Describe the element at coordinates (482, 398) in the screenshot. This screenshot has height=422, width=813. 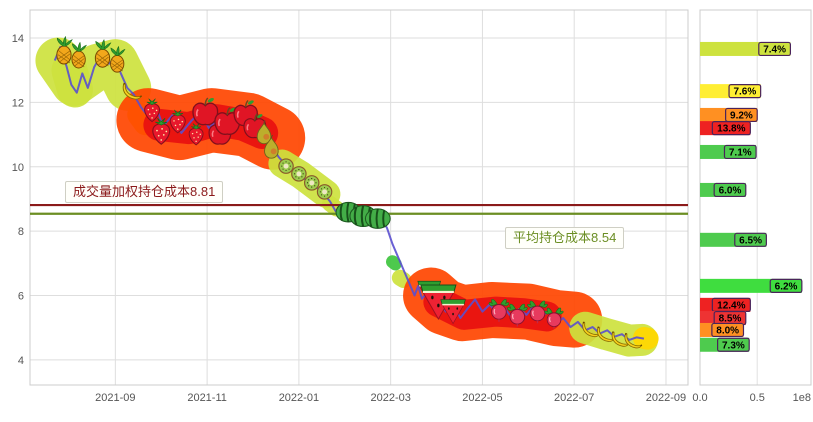
I see `x-tick-label: 2022-05` at that location.